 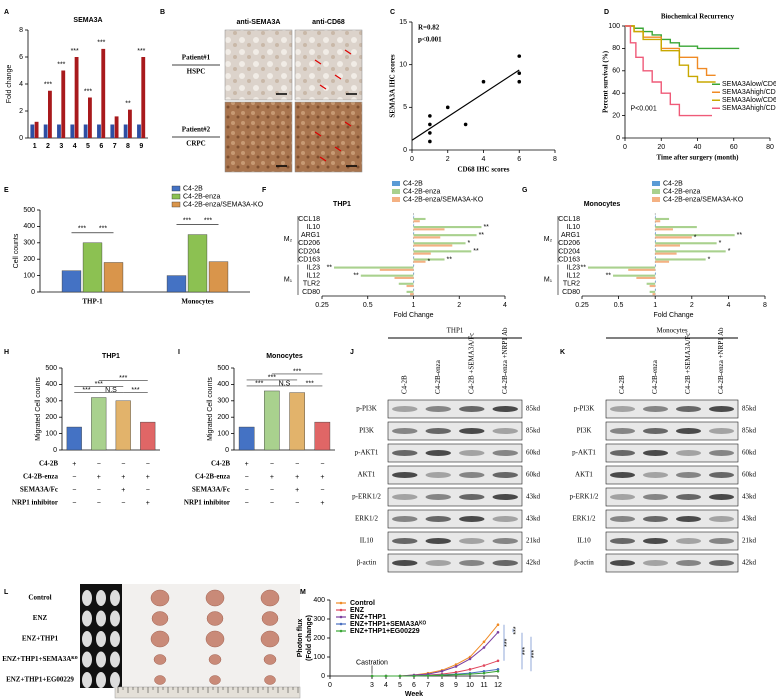 What do you see at coordinates (223, 417) in the screenshot?
I see `y-tick-label: 200` at bounding box center [223, 417].